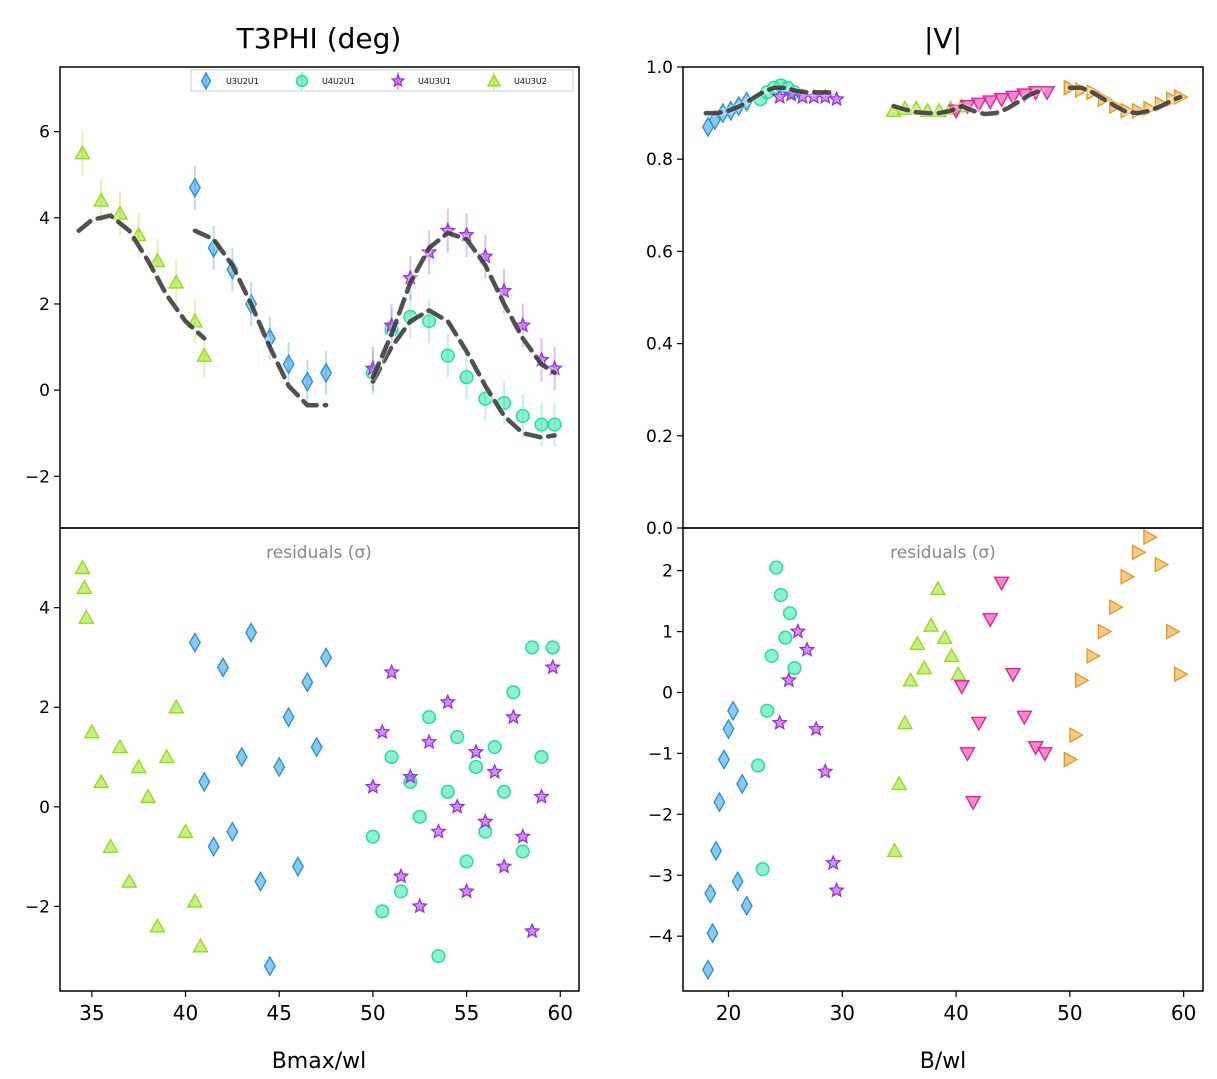  Describe the element at coordinates (185, 1013) in the screenshot. I see `x-tick-label: 40` at that location.